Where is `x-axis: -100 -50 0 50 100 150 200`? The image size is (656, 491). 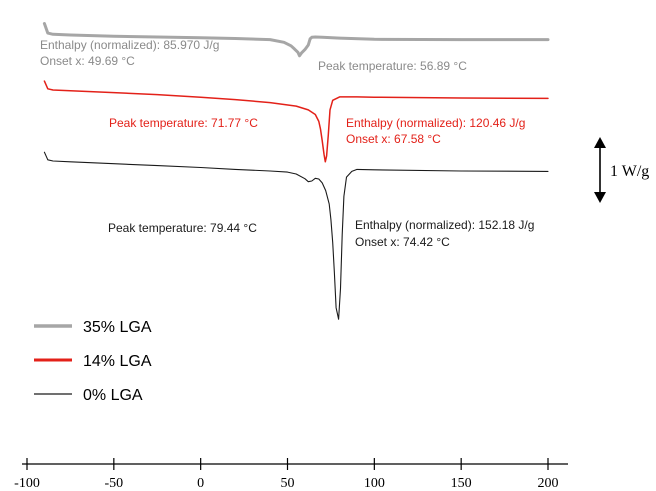 x-axis: -100 -50 0 50 100 150 200 is located at coordinates (291, 474).